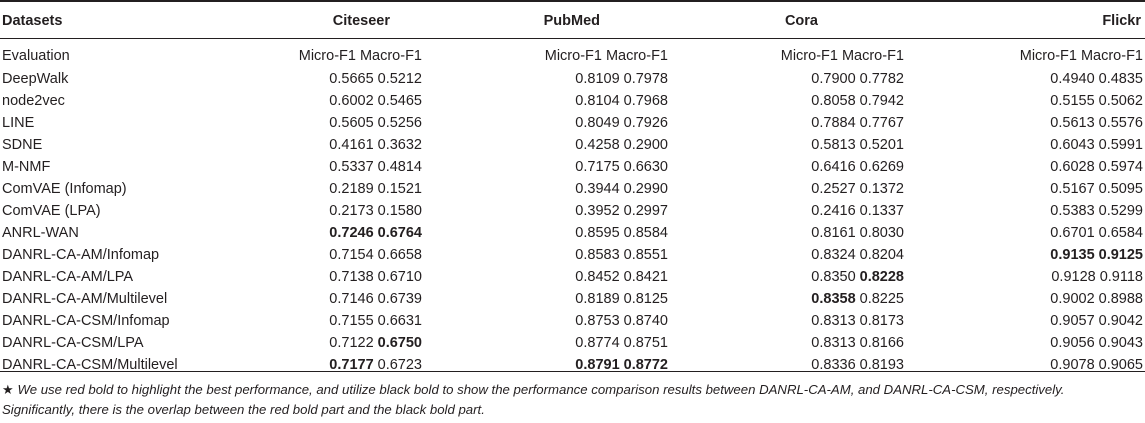 The width and height of the screenshot is (1145, 423). Describe the element at coordinates (645, 277) in the screenshot. I see `macro-f1-value: 0.8421` at that location.